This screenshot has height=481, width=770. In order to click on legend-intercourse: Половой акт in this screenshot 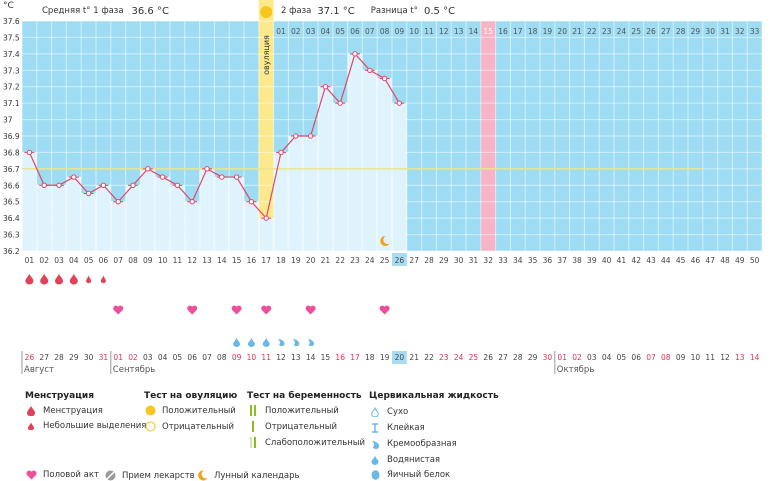, I will do `click(62, 475)`.